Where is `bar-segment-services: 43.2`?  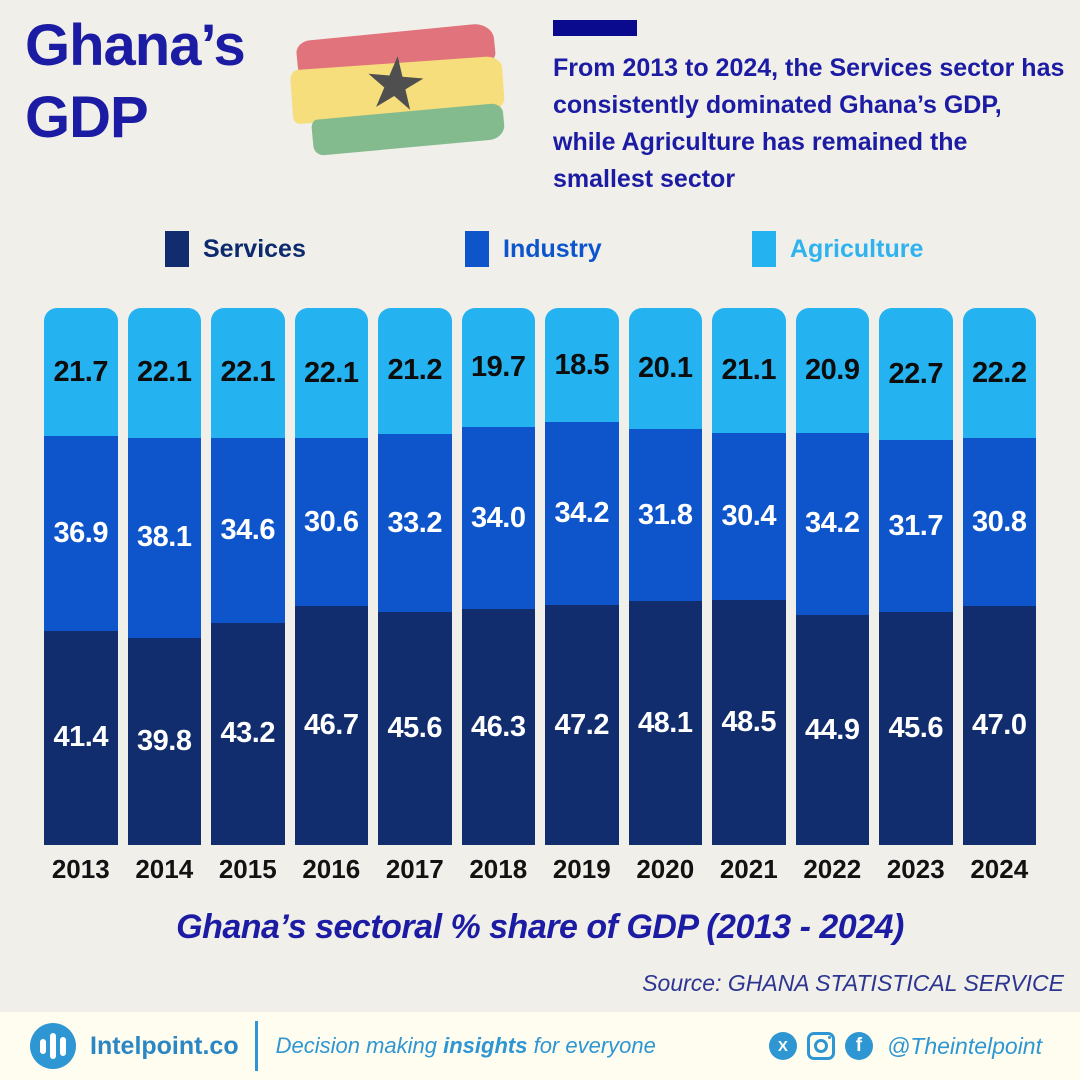 bar-segment-services: 43.2 is located at coordinates (248, 733).